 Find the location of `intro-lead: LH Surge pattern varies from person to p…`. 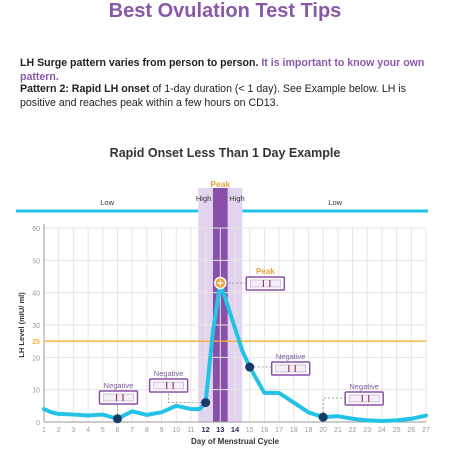

intro-lead: LH Surge pattern varies from person to p… is located at coordinates (139, 63).